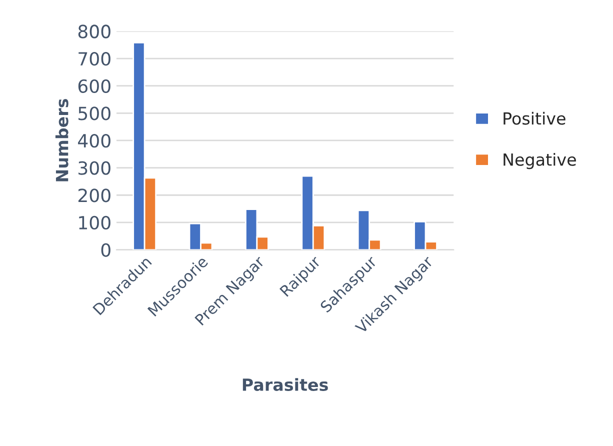  I want to click on legend-label: Positive, so click(535, 118).